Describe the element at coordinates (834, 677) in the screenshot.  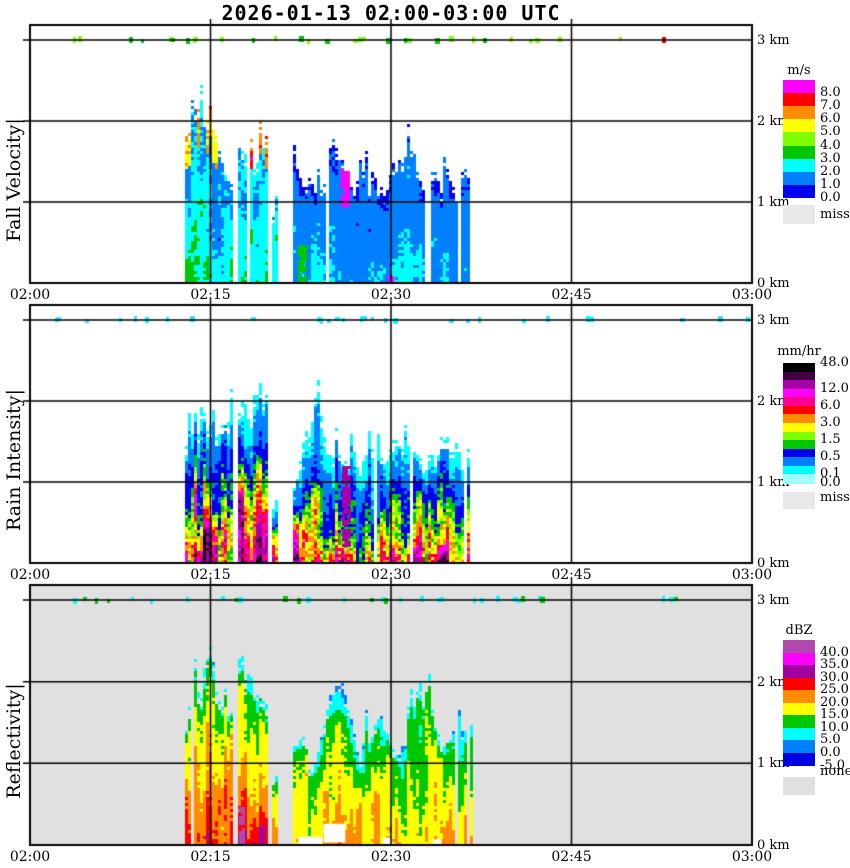
I see `legend-tick-label: 30.0` at that location.